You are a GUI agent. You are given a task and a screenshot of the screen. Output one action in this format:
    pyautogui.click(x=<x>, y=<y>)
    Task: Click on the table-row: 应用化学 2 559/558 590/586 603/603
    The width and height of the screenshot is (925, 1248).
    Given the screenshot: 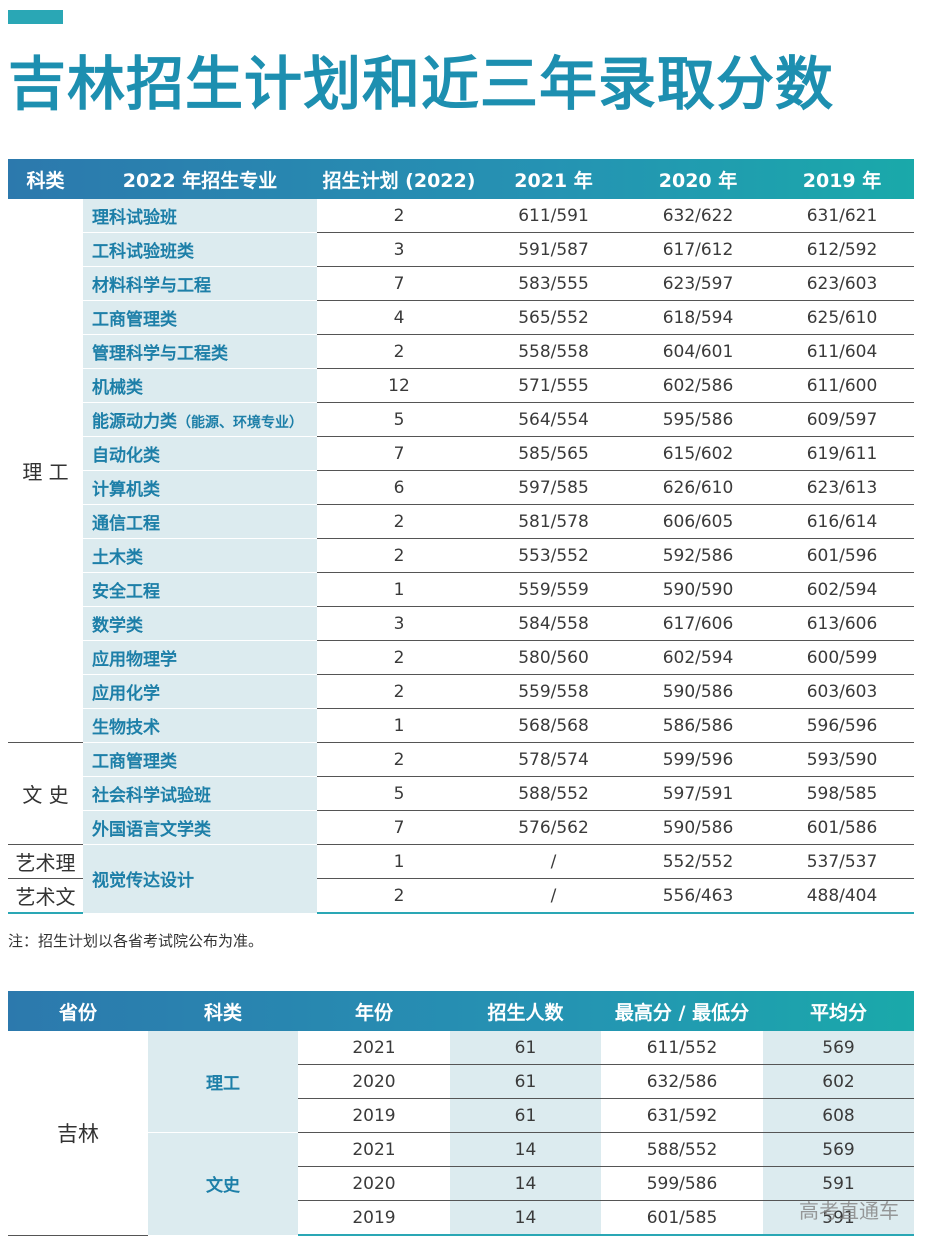 What is the action you would take?
    pyautogui.click(x=461, y=691)
    